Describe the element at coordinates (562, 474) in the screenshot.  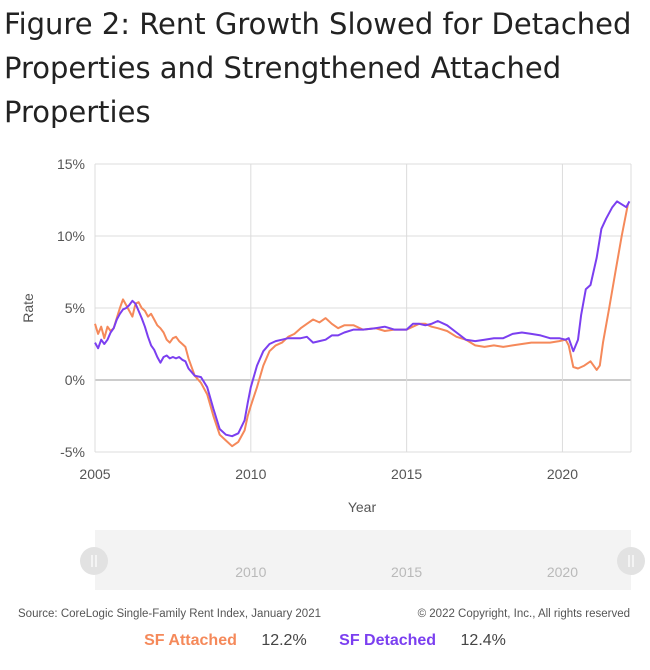
I see `x-tick-label: 2020` at that location.